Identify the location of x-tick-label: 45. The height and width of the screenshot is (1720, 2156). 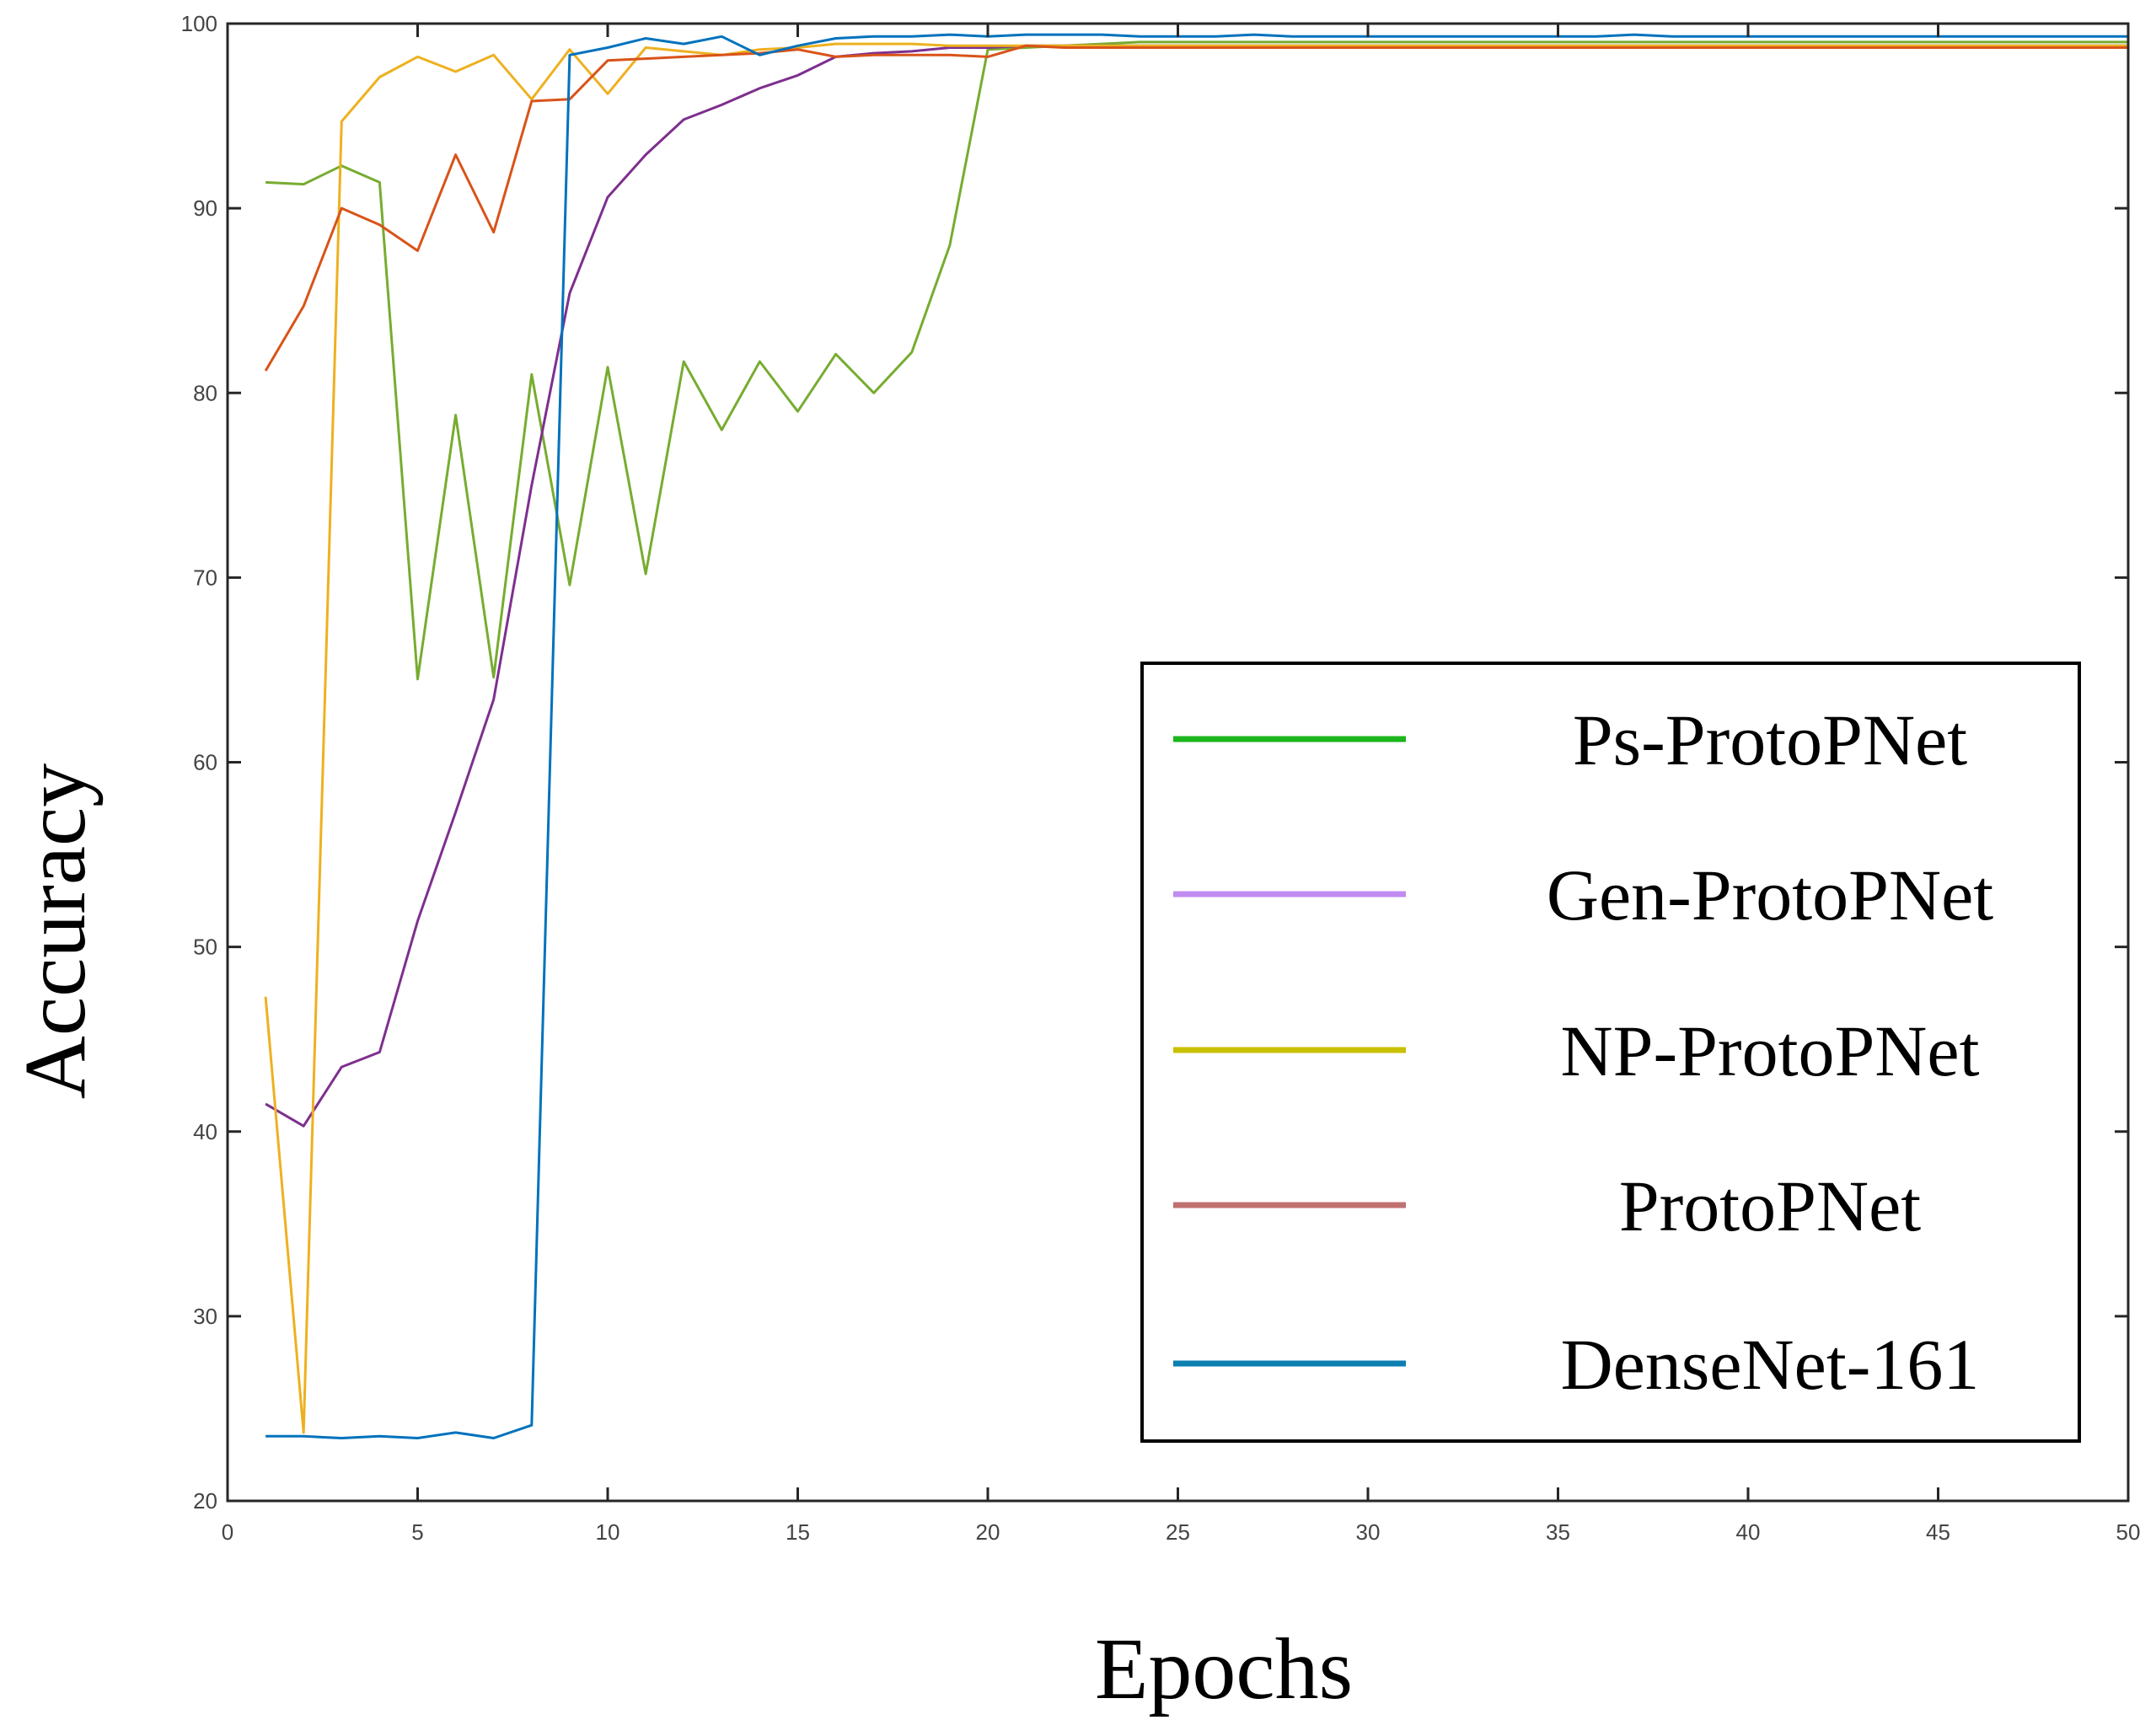
(1938, 1532).